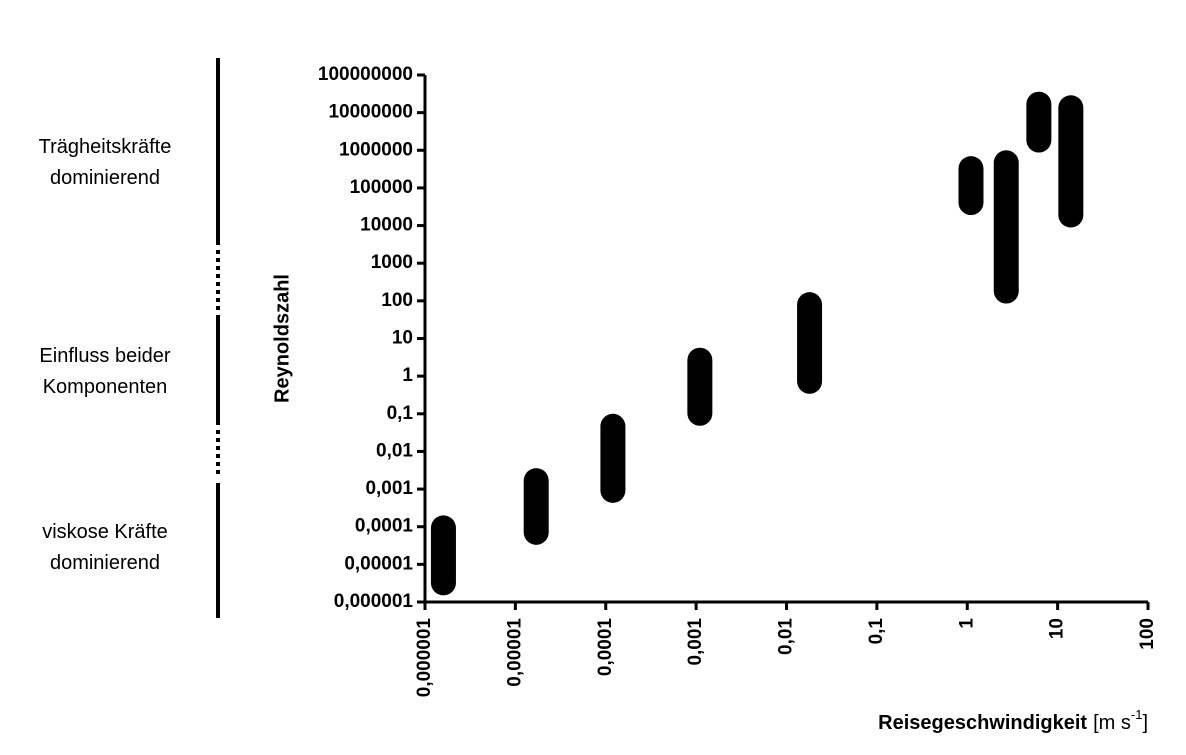  What do you see at coordinates (1112, 723) in the screenshot?
I see `x-axis-unit: [m s` at bounding box center [1112, 723].